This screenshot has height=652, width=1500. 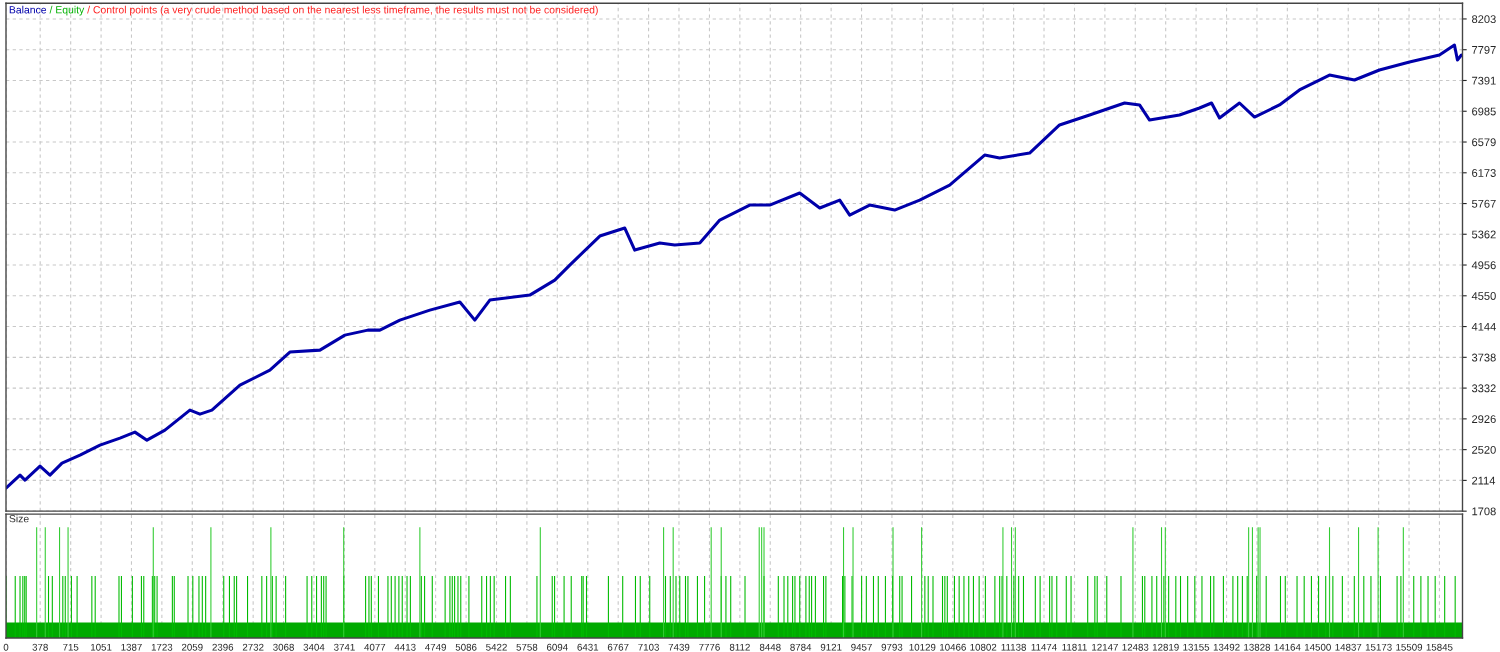 I want to click on y-tick-label: 2926, so click(x=1484, y=419).